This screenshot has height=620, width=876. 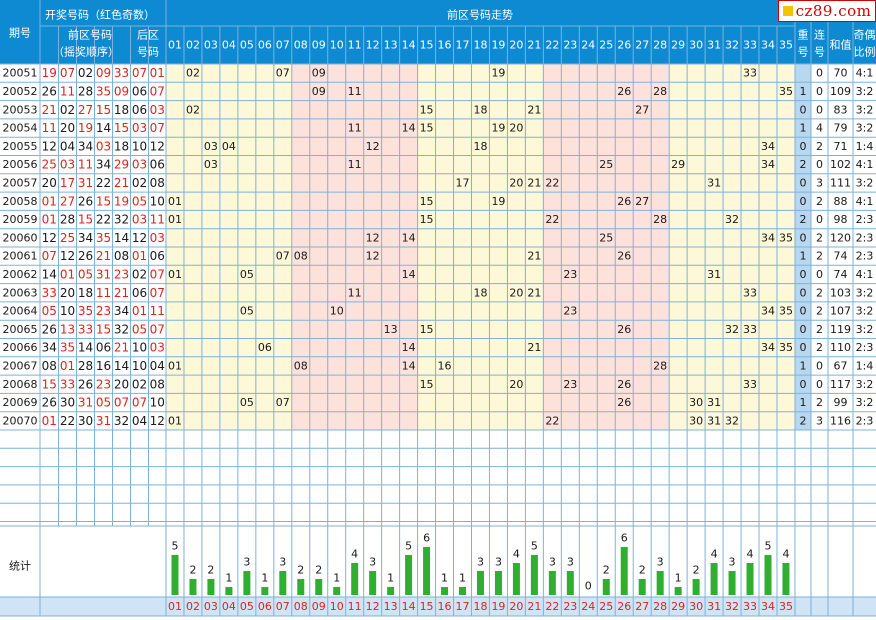 What do you see at coordinates (265, 347) in the screenshot?
I see `trend-hit-cell: 06` at bounding box center [265, 347].